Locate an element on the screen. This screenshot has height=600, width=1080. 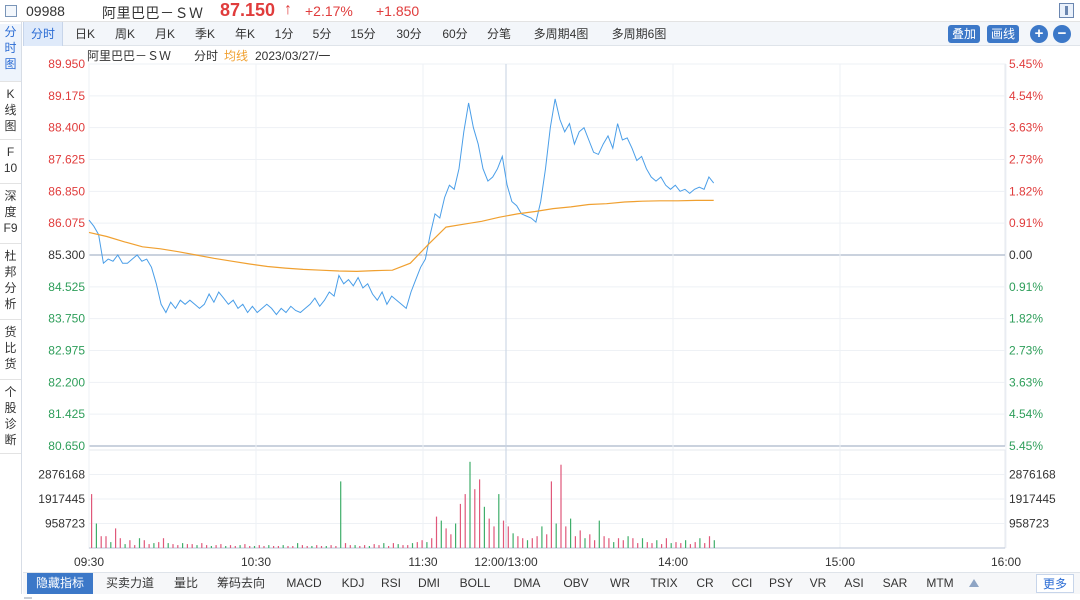
collapse-up-icon is located at coordinates (974, 583).